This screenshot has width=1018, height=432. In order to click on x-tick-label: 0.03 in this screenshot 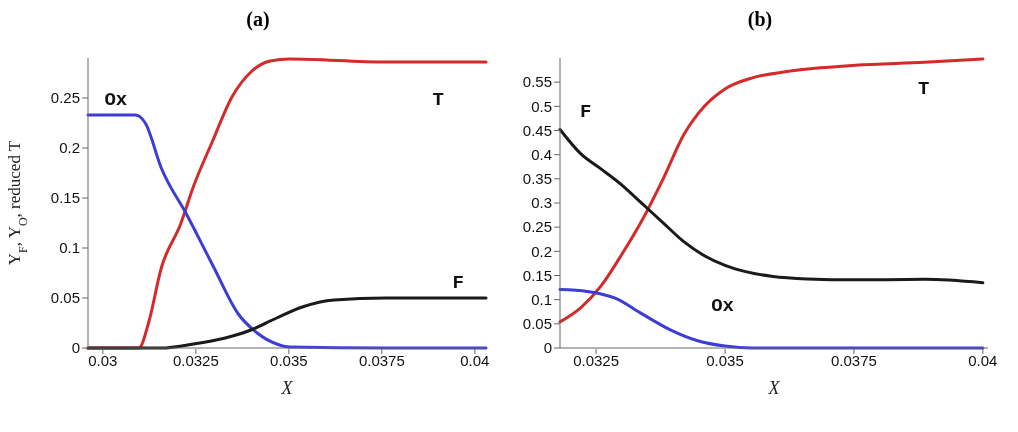, I will do `click(103, 360)`.